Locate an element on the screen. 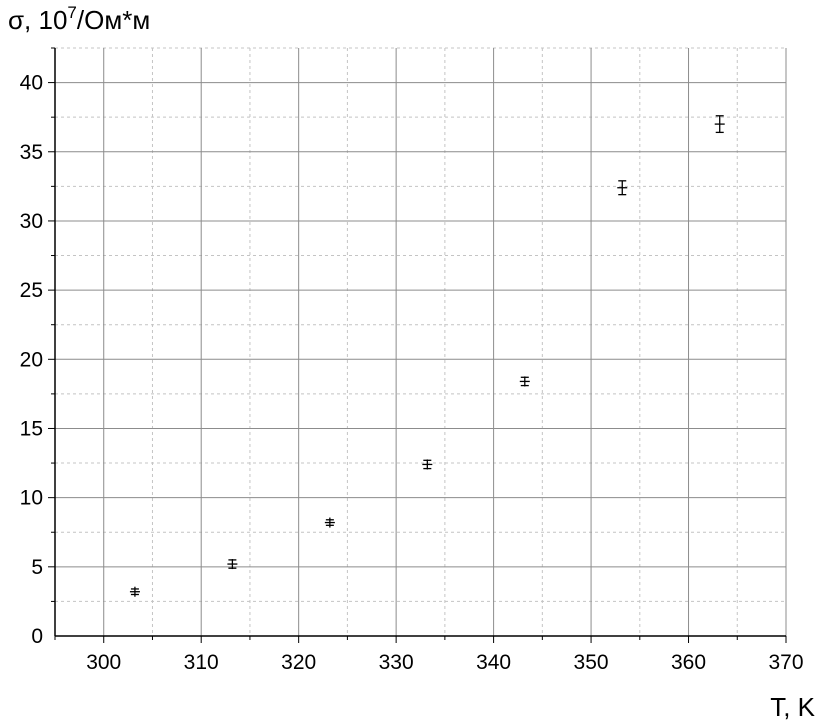 This screenshot has width=823, height=728. x-tick-label: 300 is located at coordinates (103, 662).